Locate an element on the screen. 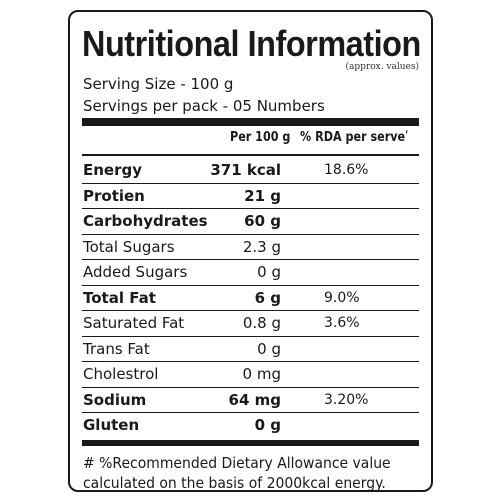  nutrient-value: 6 g is located at coordinates (267, 297).